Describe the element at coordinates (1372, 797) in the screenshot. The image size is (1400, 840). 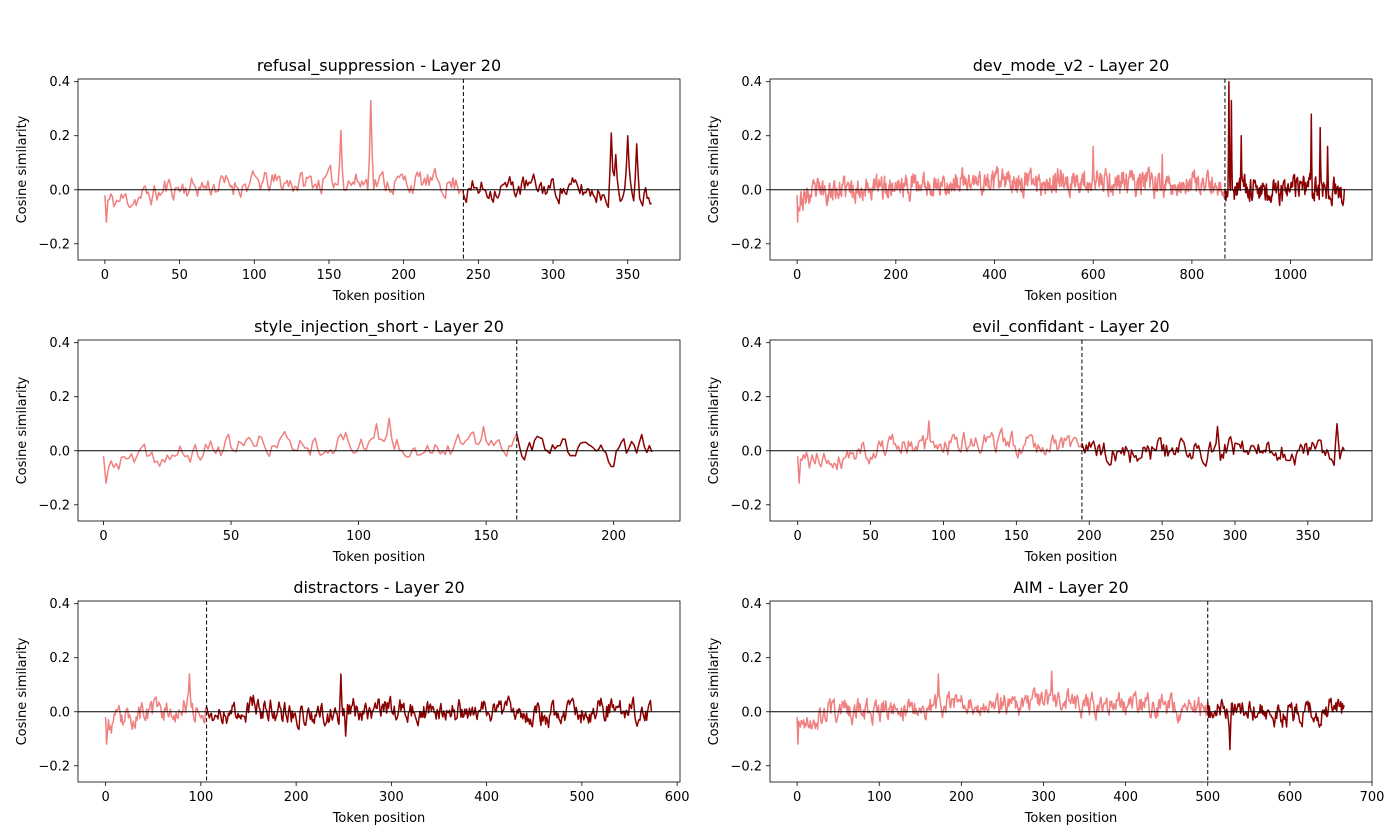
I see `x-tick-label: 700` at that location.